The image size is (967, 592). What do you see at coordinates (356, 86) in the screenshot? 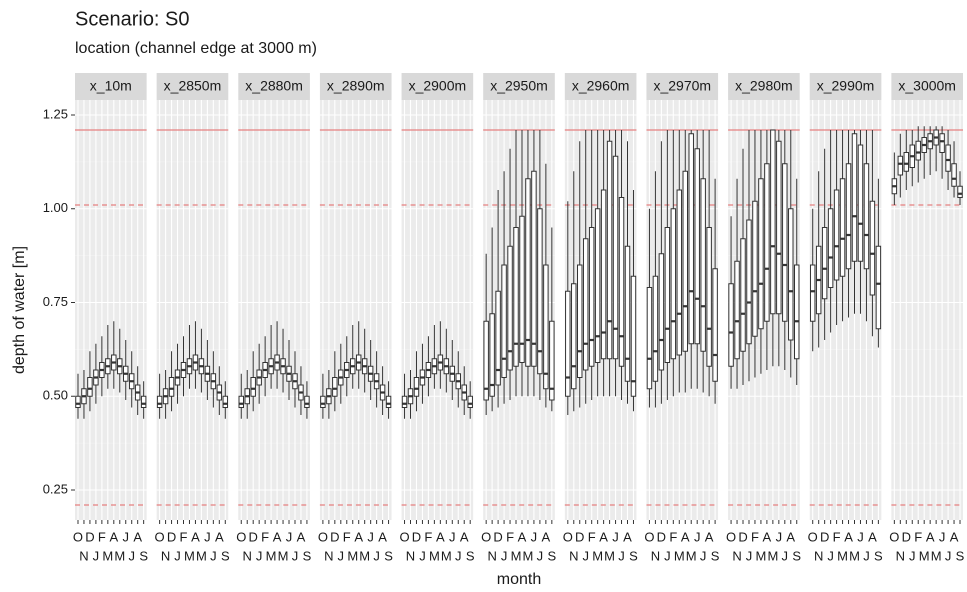
I see `strip-label: x_2890m` at bounding box center [356, 86].